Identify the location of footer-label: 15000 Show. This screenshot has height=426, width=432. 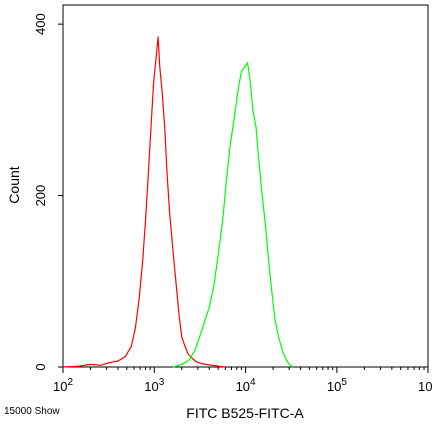
(32, 411).